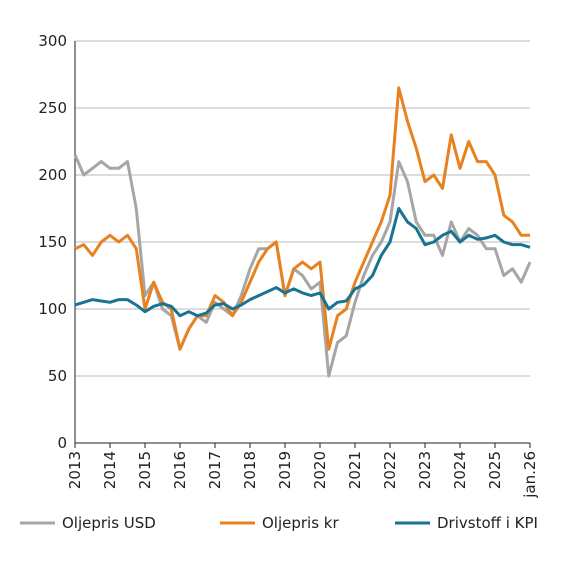 This screenshot has height=572, width=575. What do you see at coordinates (52, 108) in the screenshot?
I see `y-tick-label: 250` at bounding box center [52, 108].